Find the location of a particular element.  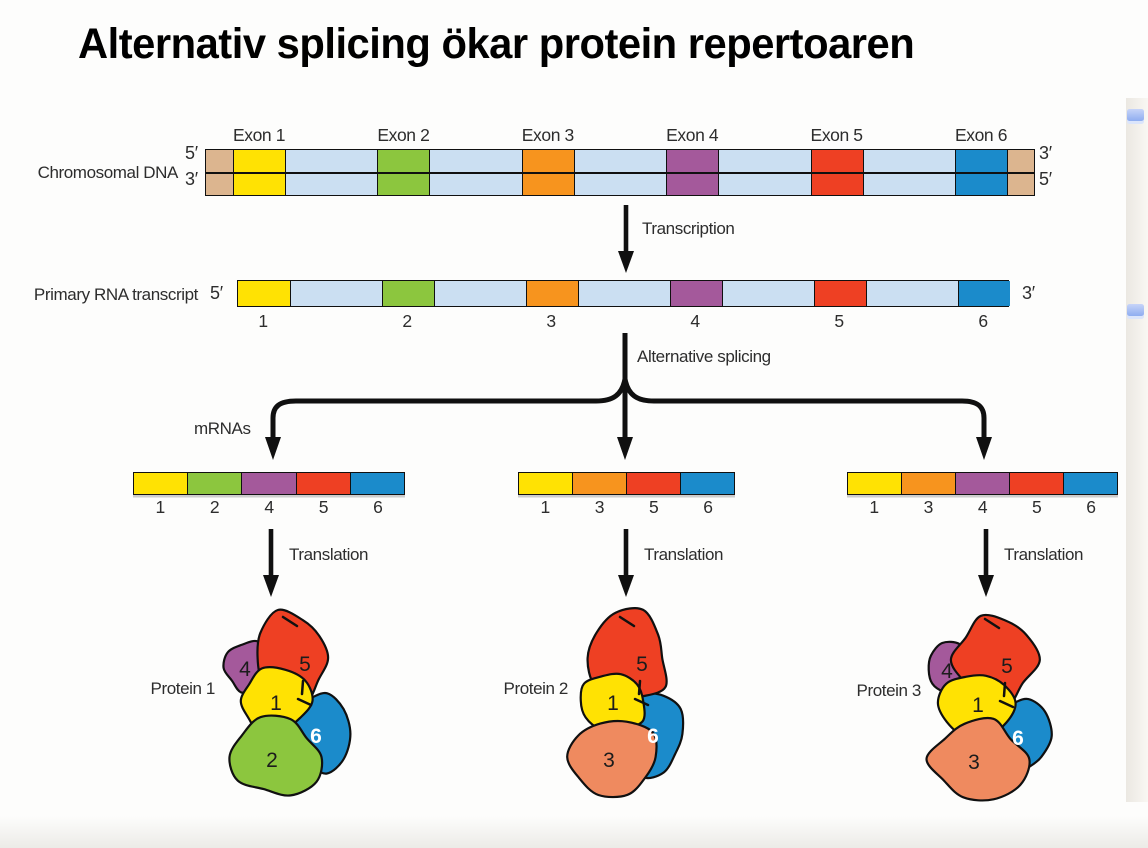

rna-exon-number: 3 is located at coordinates (551, 321).